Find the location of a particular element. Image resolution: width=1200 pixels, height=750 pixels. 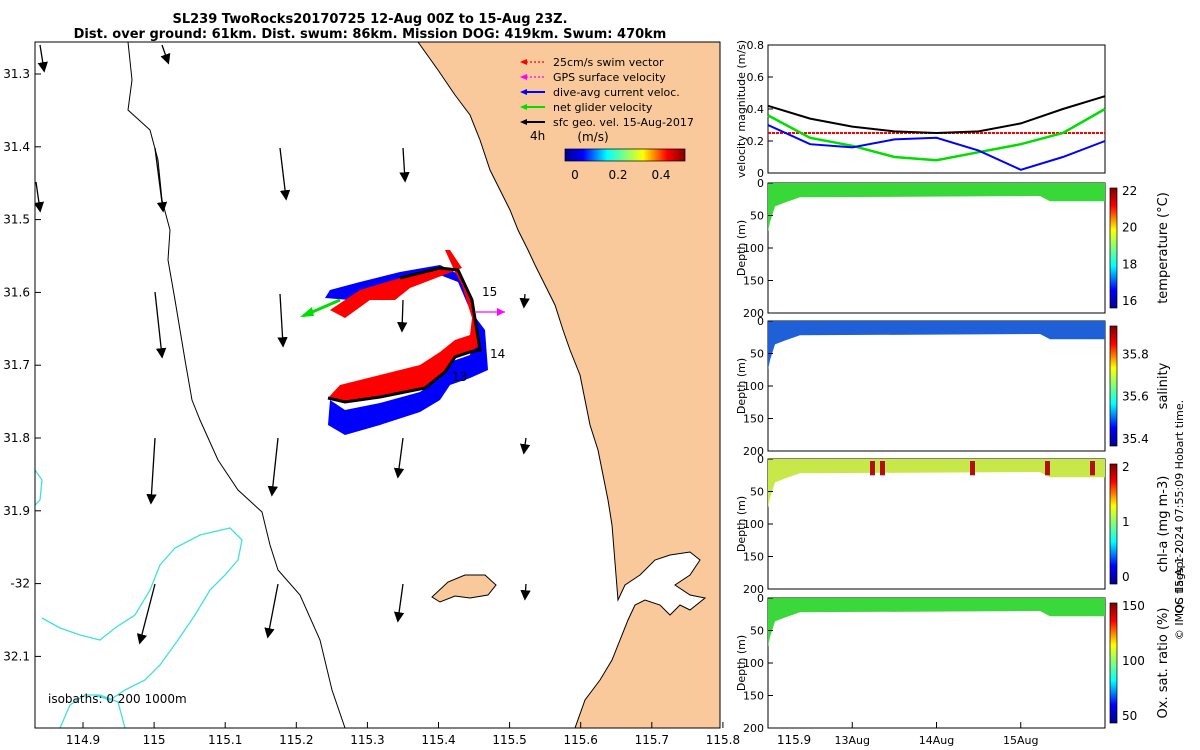

legend-label-2: dive-avg current veloc. is located at coordinates (616, 92).